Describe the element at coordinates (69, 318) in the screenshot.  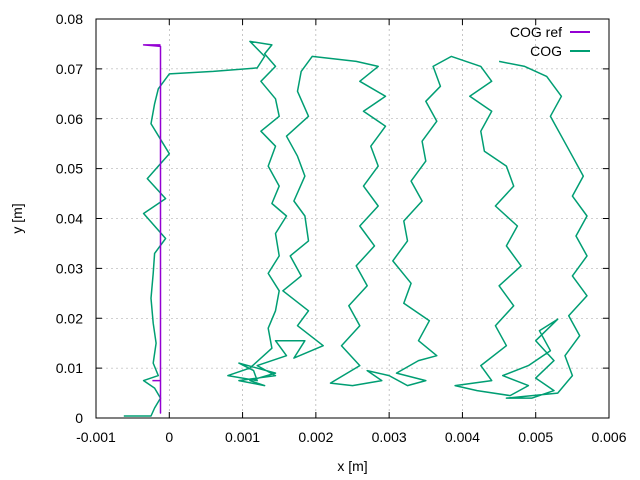
I see `y-tick-label: 0.02` at that location.